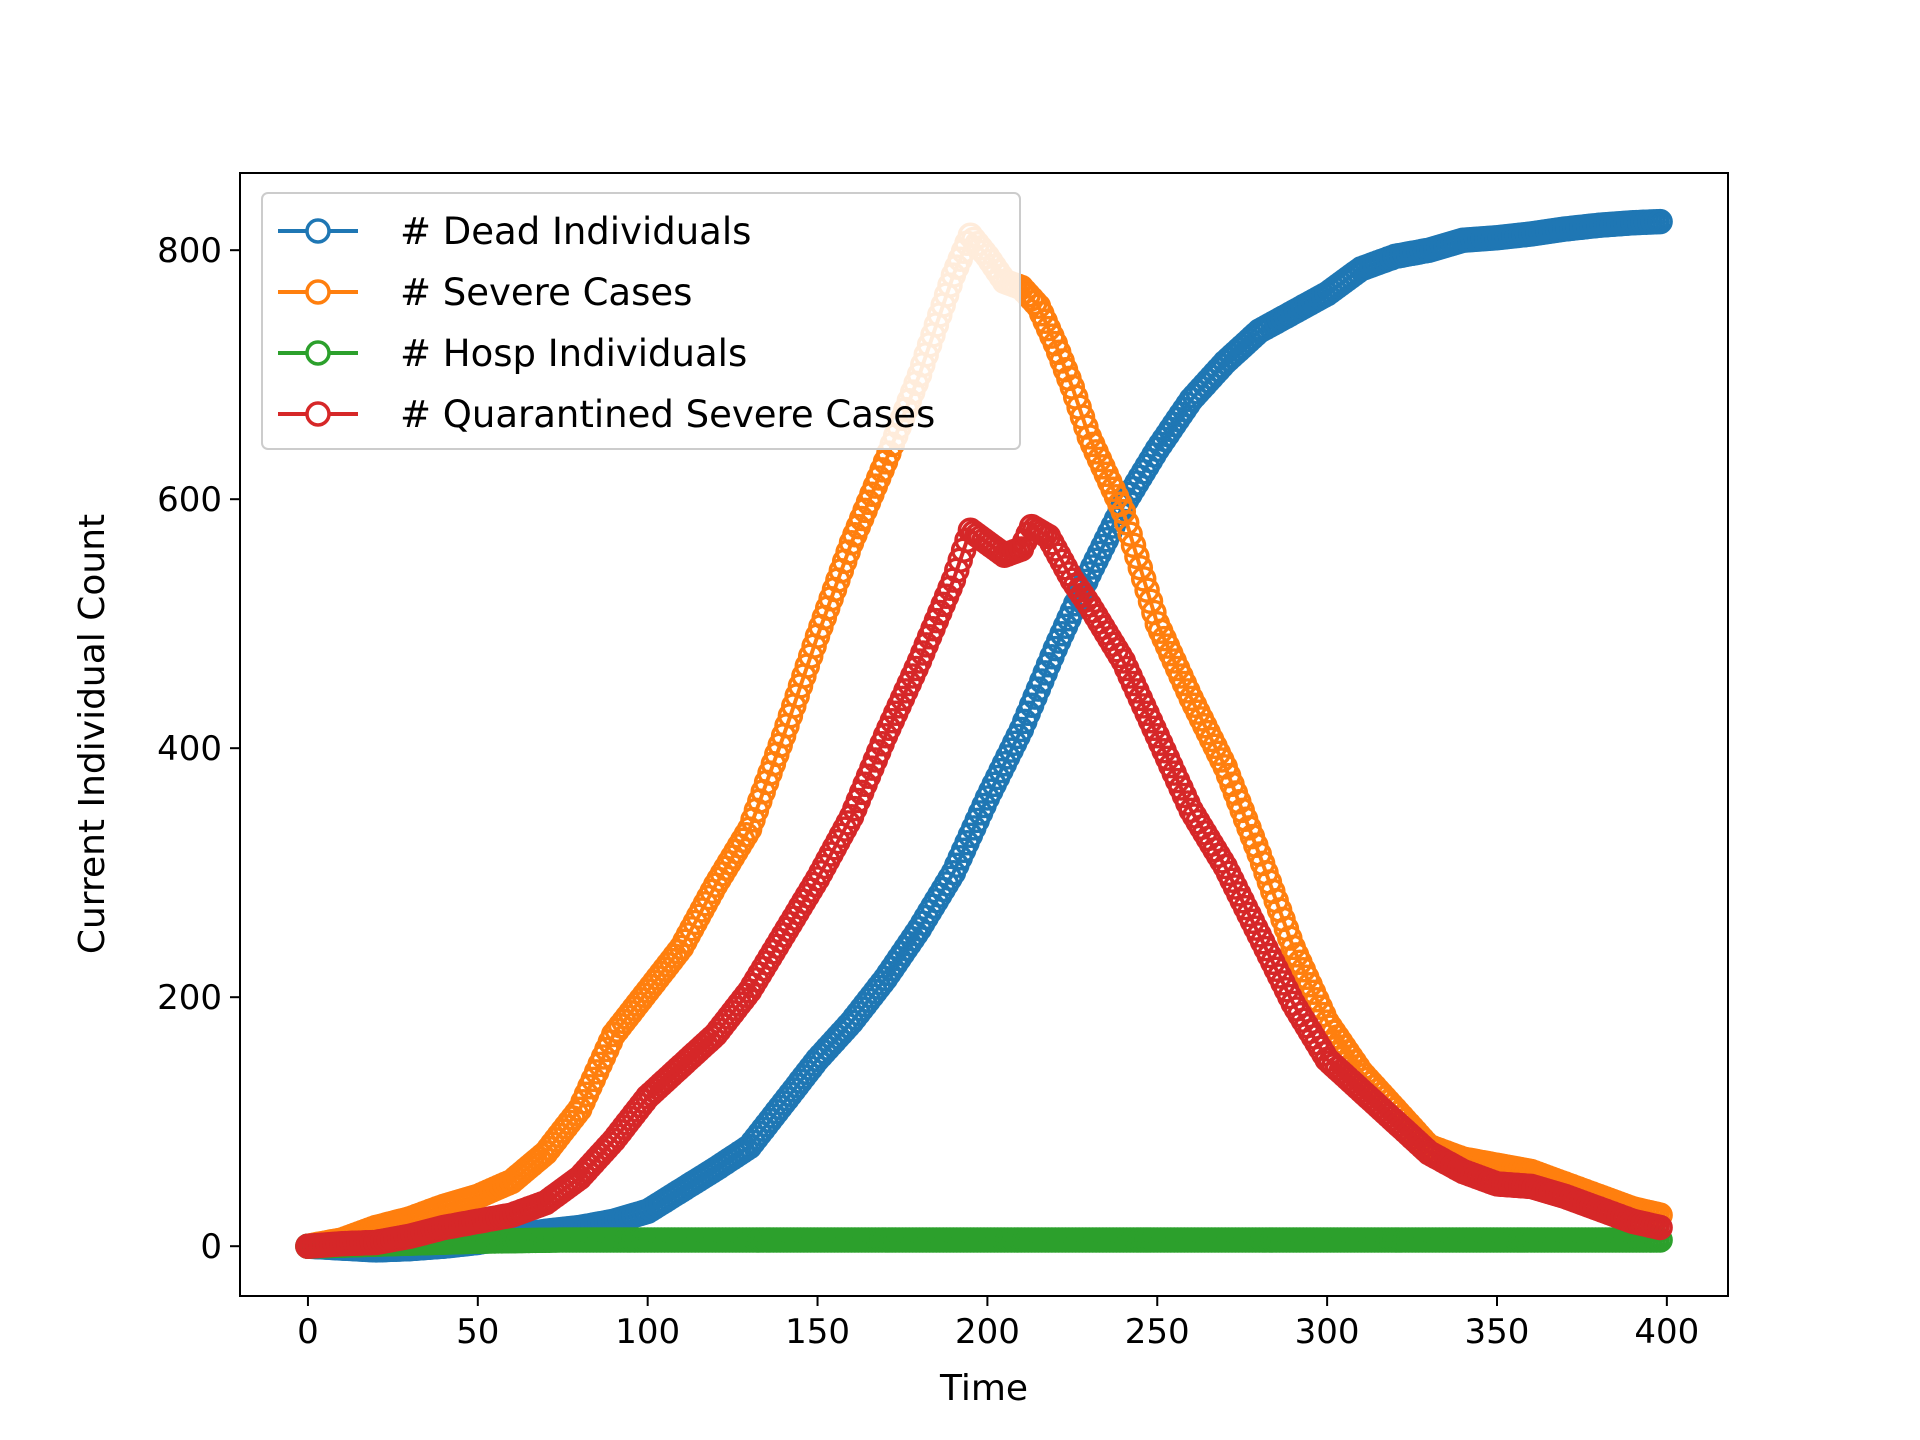  What do you see at coordinates (189, 251) in the screenshot?
I see `y-tick-label: 800` at bounding box center [189, 251].